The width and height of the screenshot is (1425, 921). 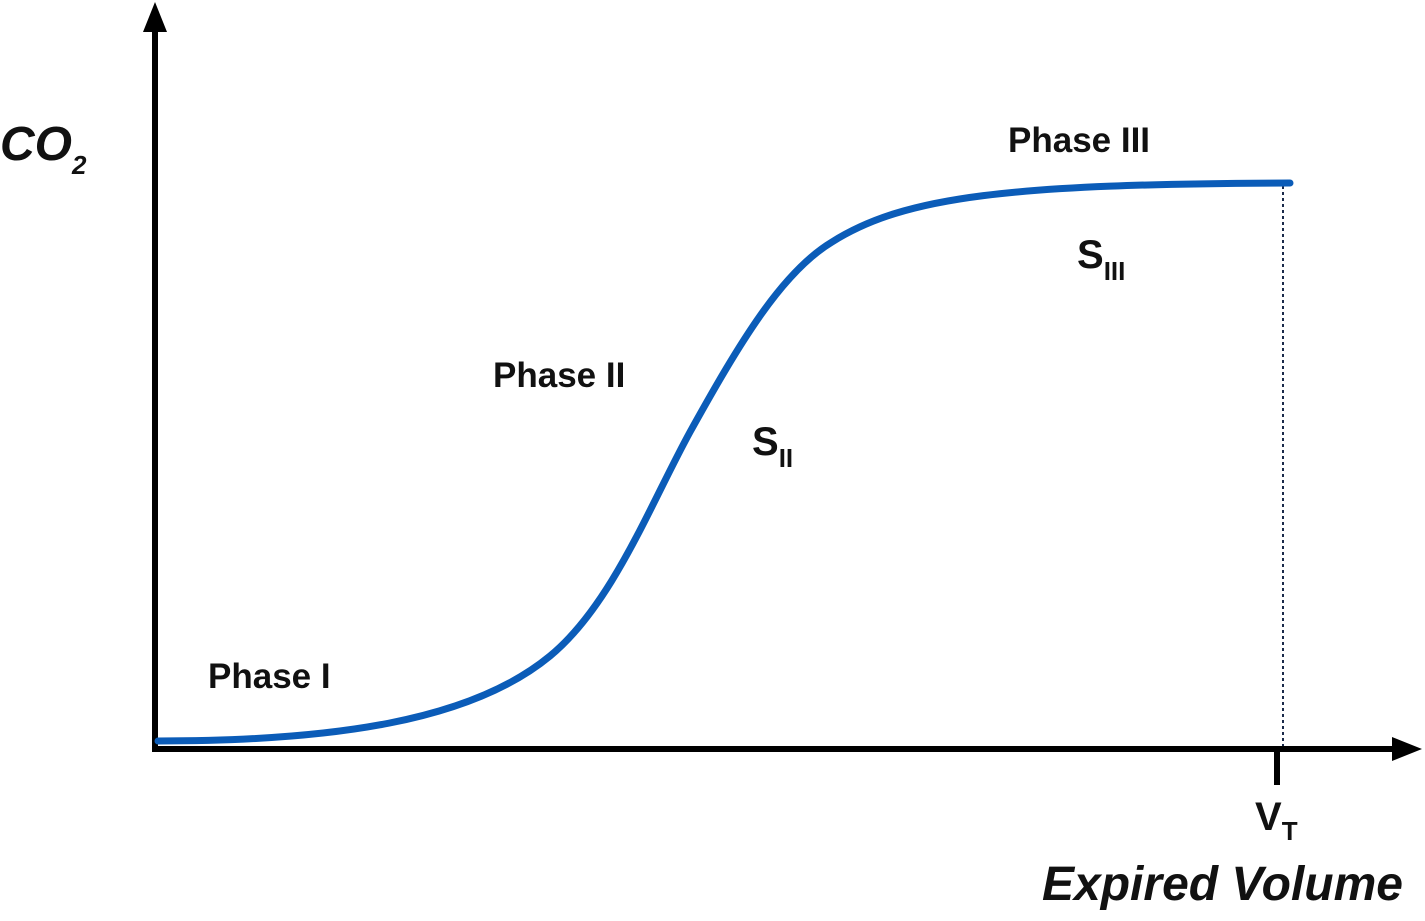 I want to click on x-axis-arrow, so click(x=1407, y=749).